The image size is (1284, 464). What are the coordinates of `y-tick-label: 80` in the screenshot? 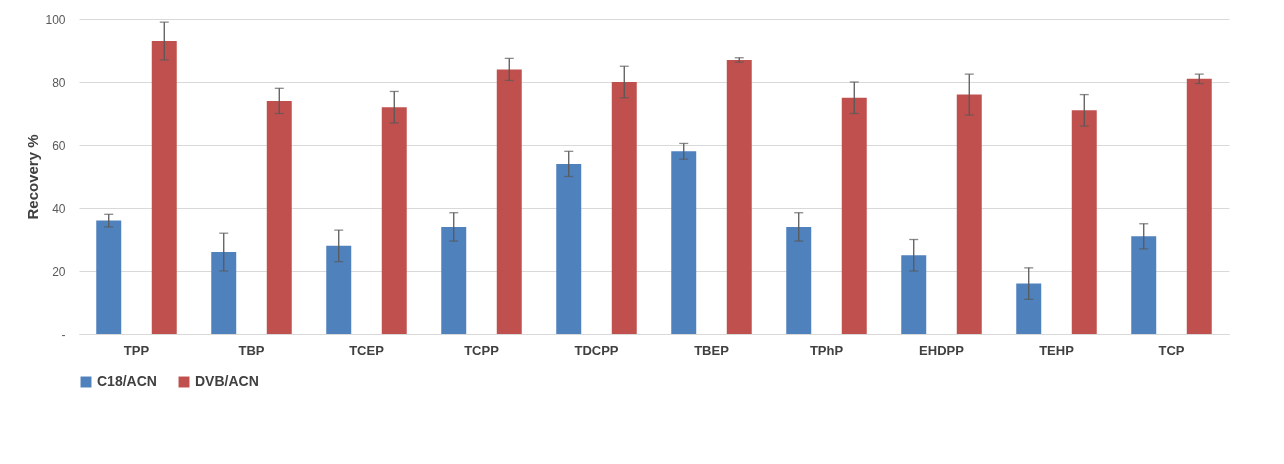 It's located at (59, 82).